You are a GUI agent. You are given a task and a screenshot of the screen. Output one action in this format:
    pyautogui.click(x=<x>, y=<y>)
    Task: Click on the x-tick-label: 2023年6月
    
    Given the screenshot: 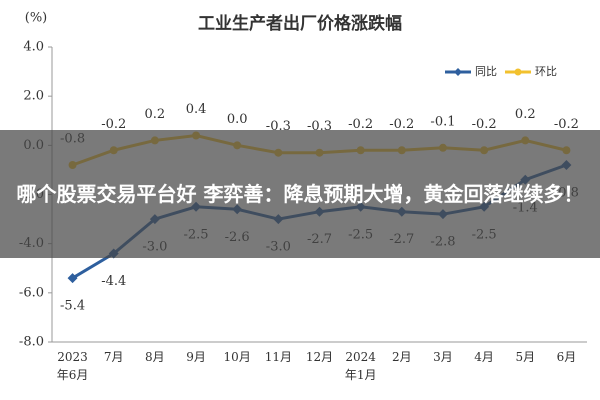 What is the action you would take?
    pyautogui.click(x=72, y=366)
    